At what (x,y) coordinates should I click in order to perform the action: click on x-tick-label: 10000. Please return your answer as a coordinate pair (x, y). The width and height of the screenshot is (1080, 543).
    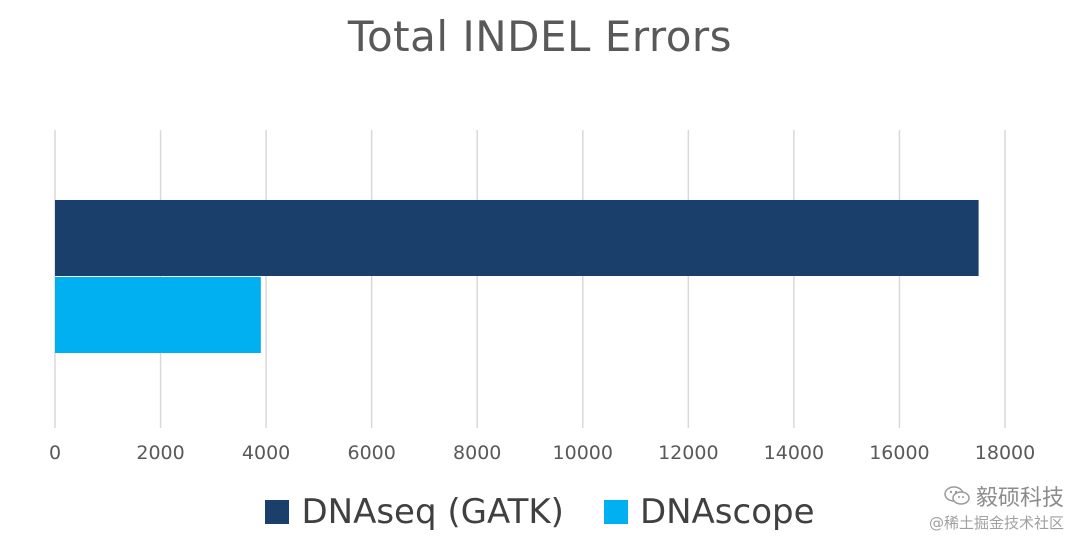
    Looking at the image, I should click on (583, 453).